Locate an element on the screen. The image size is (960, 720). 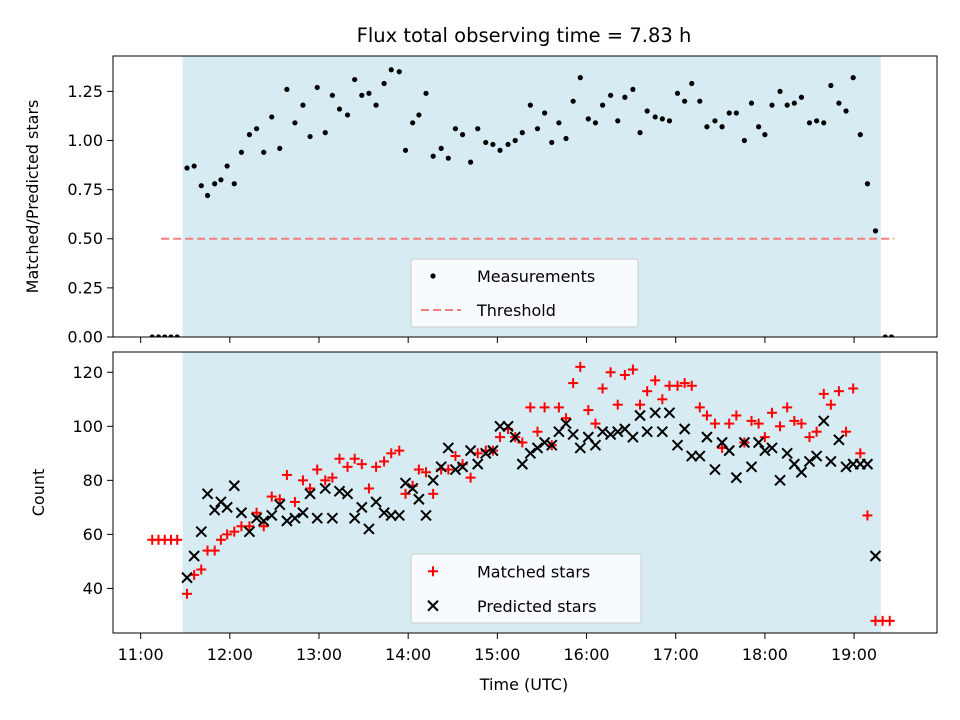
x-tick-label: 19:00 is located at coordinates (854, 654).